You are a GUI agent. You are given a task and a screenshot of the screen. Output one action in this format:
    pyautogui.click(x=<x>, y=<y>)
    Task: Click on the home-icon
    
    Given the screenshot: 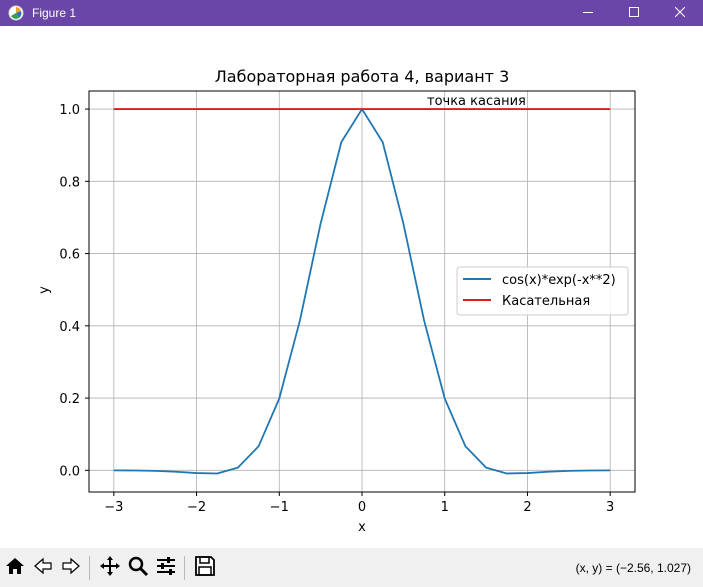 What is the action you would take?
    pyautogui.click(x=15, y=568)
    